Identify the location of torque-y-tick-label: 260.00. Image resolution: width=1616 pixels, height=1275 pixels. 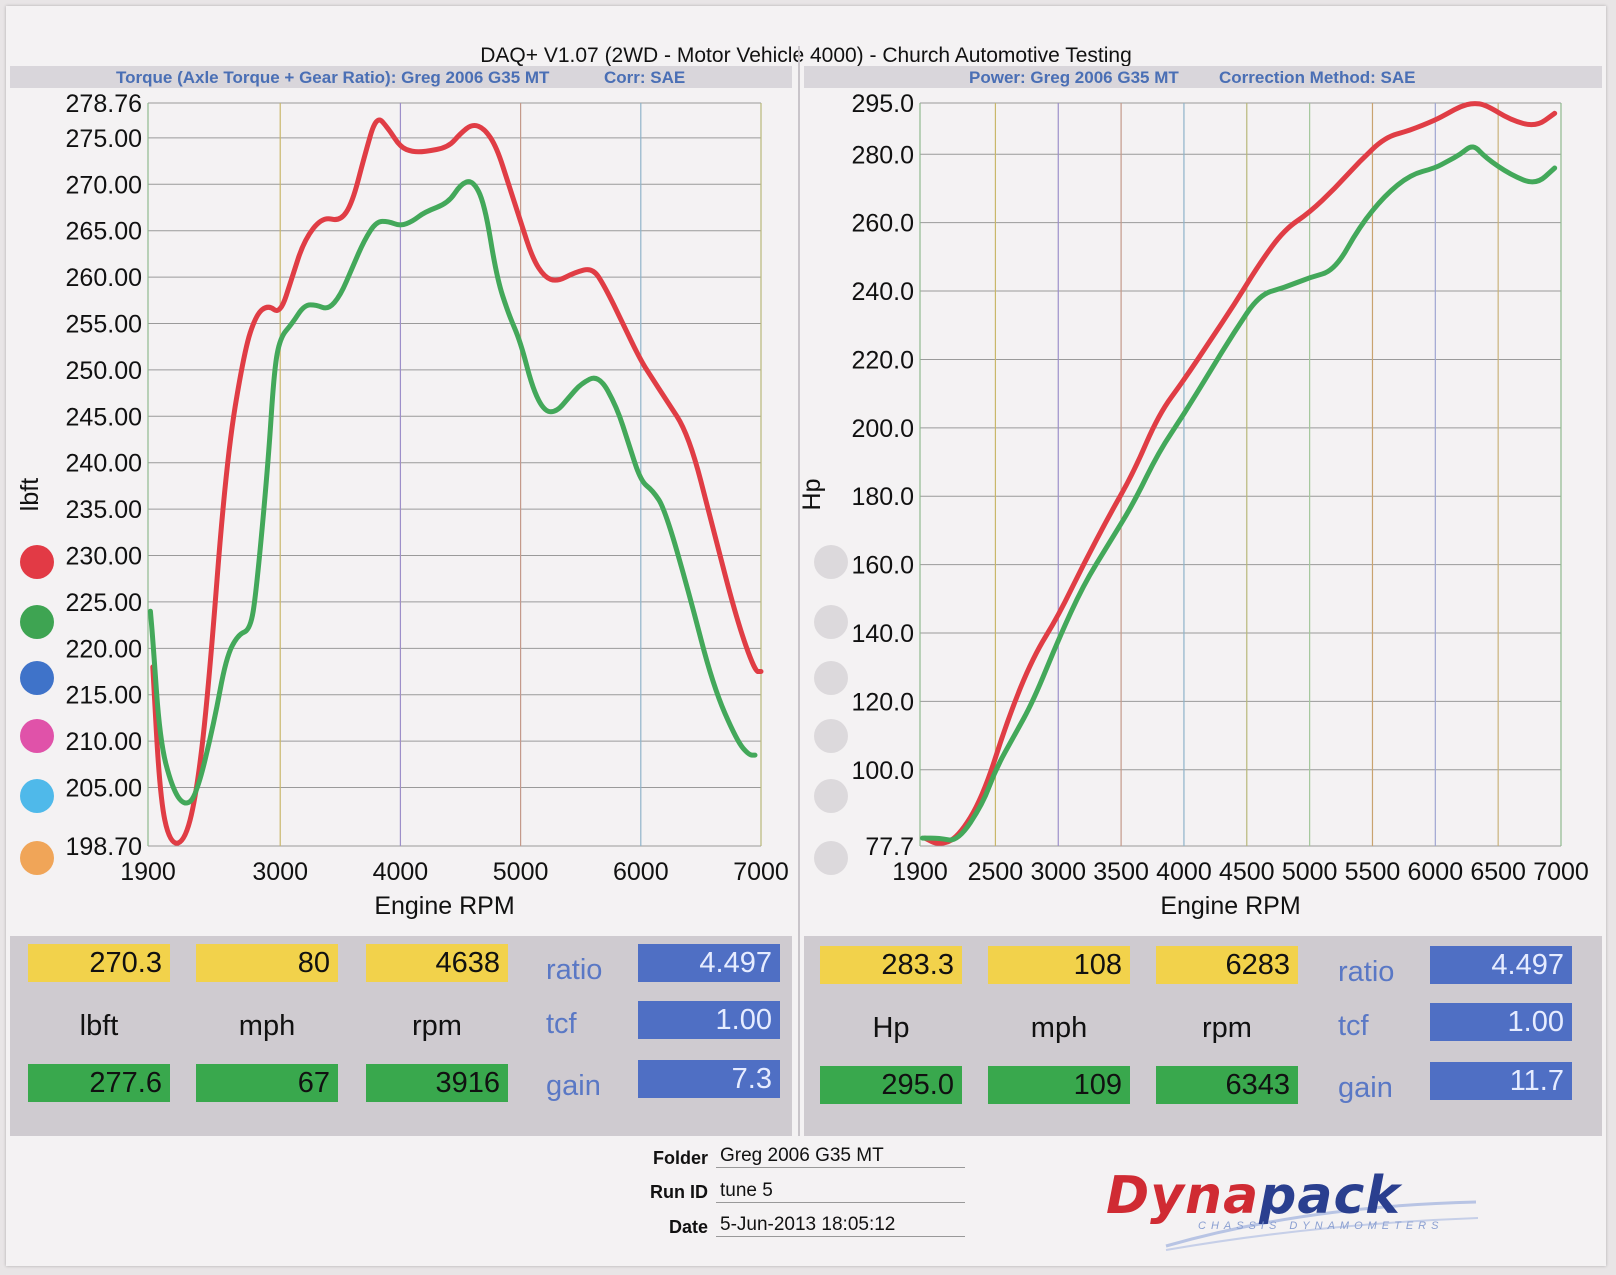
(104, 278).